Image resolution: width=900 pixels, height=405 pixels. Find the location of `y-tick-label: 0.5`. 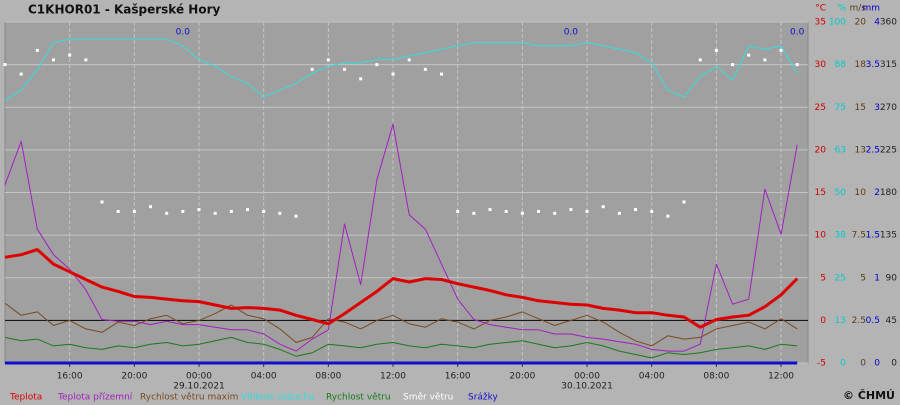

y-tick-label: 0.5 is located at coordinates (873, 321).